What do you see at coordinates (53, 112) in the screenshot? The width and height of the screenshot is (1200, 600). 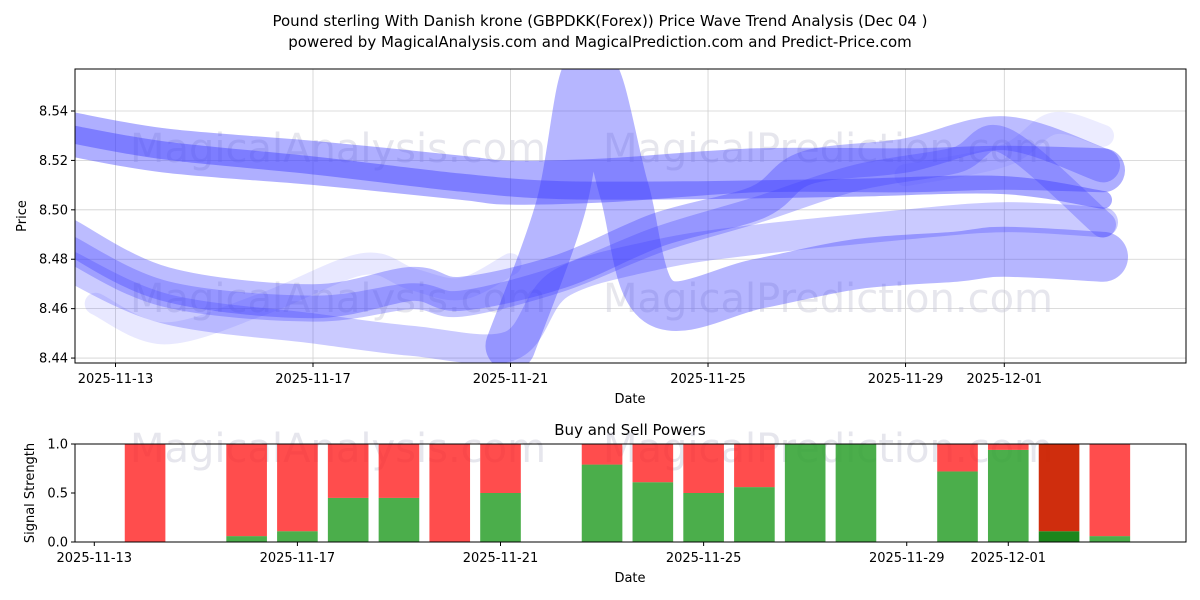 I see `price-y-tick-label: 8.54` at bounding box center [53, 112].